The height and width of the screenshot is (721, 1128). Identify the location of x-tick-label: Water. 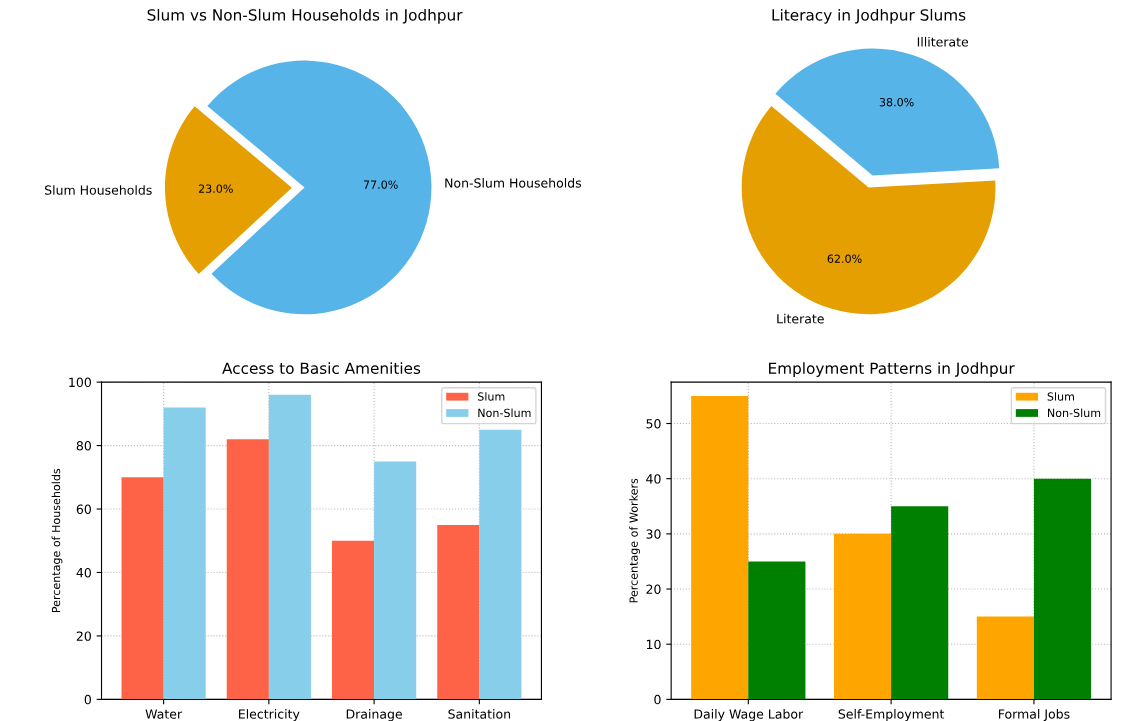
(164, 714).